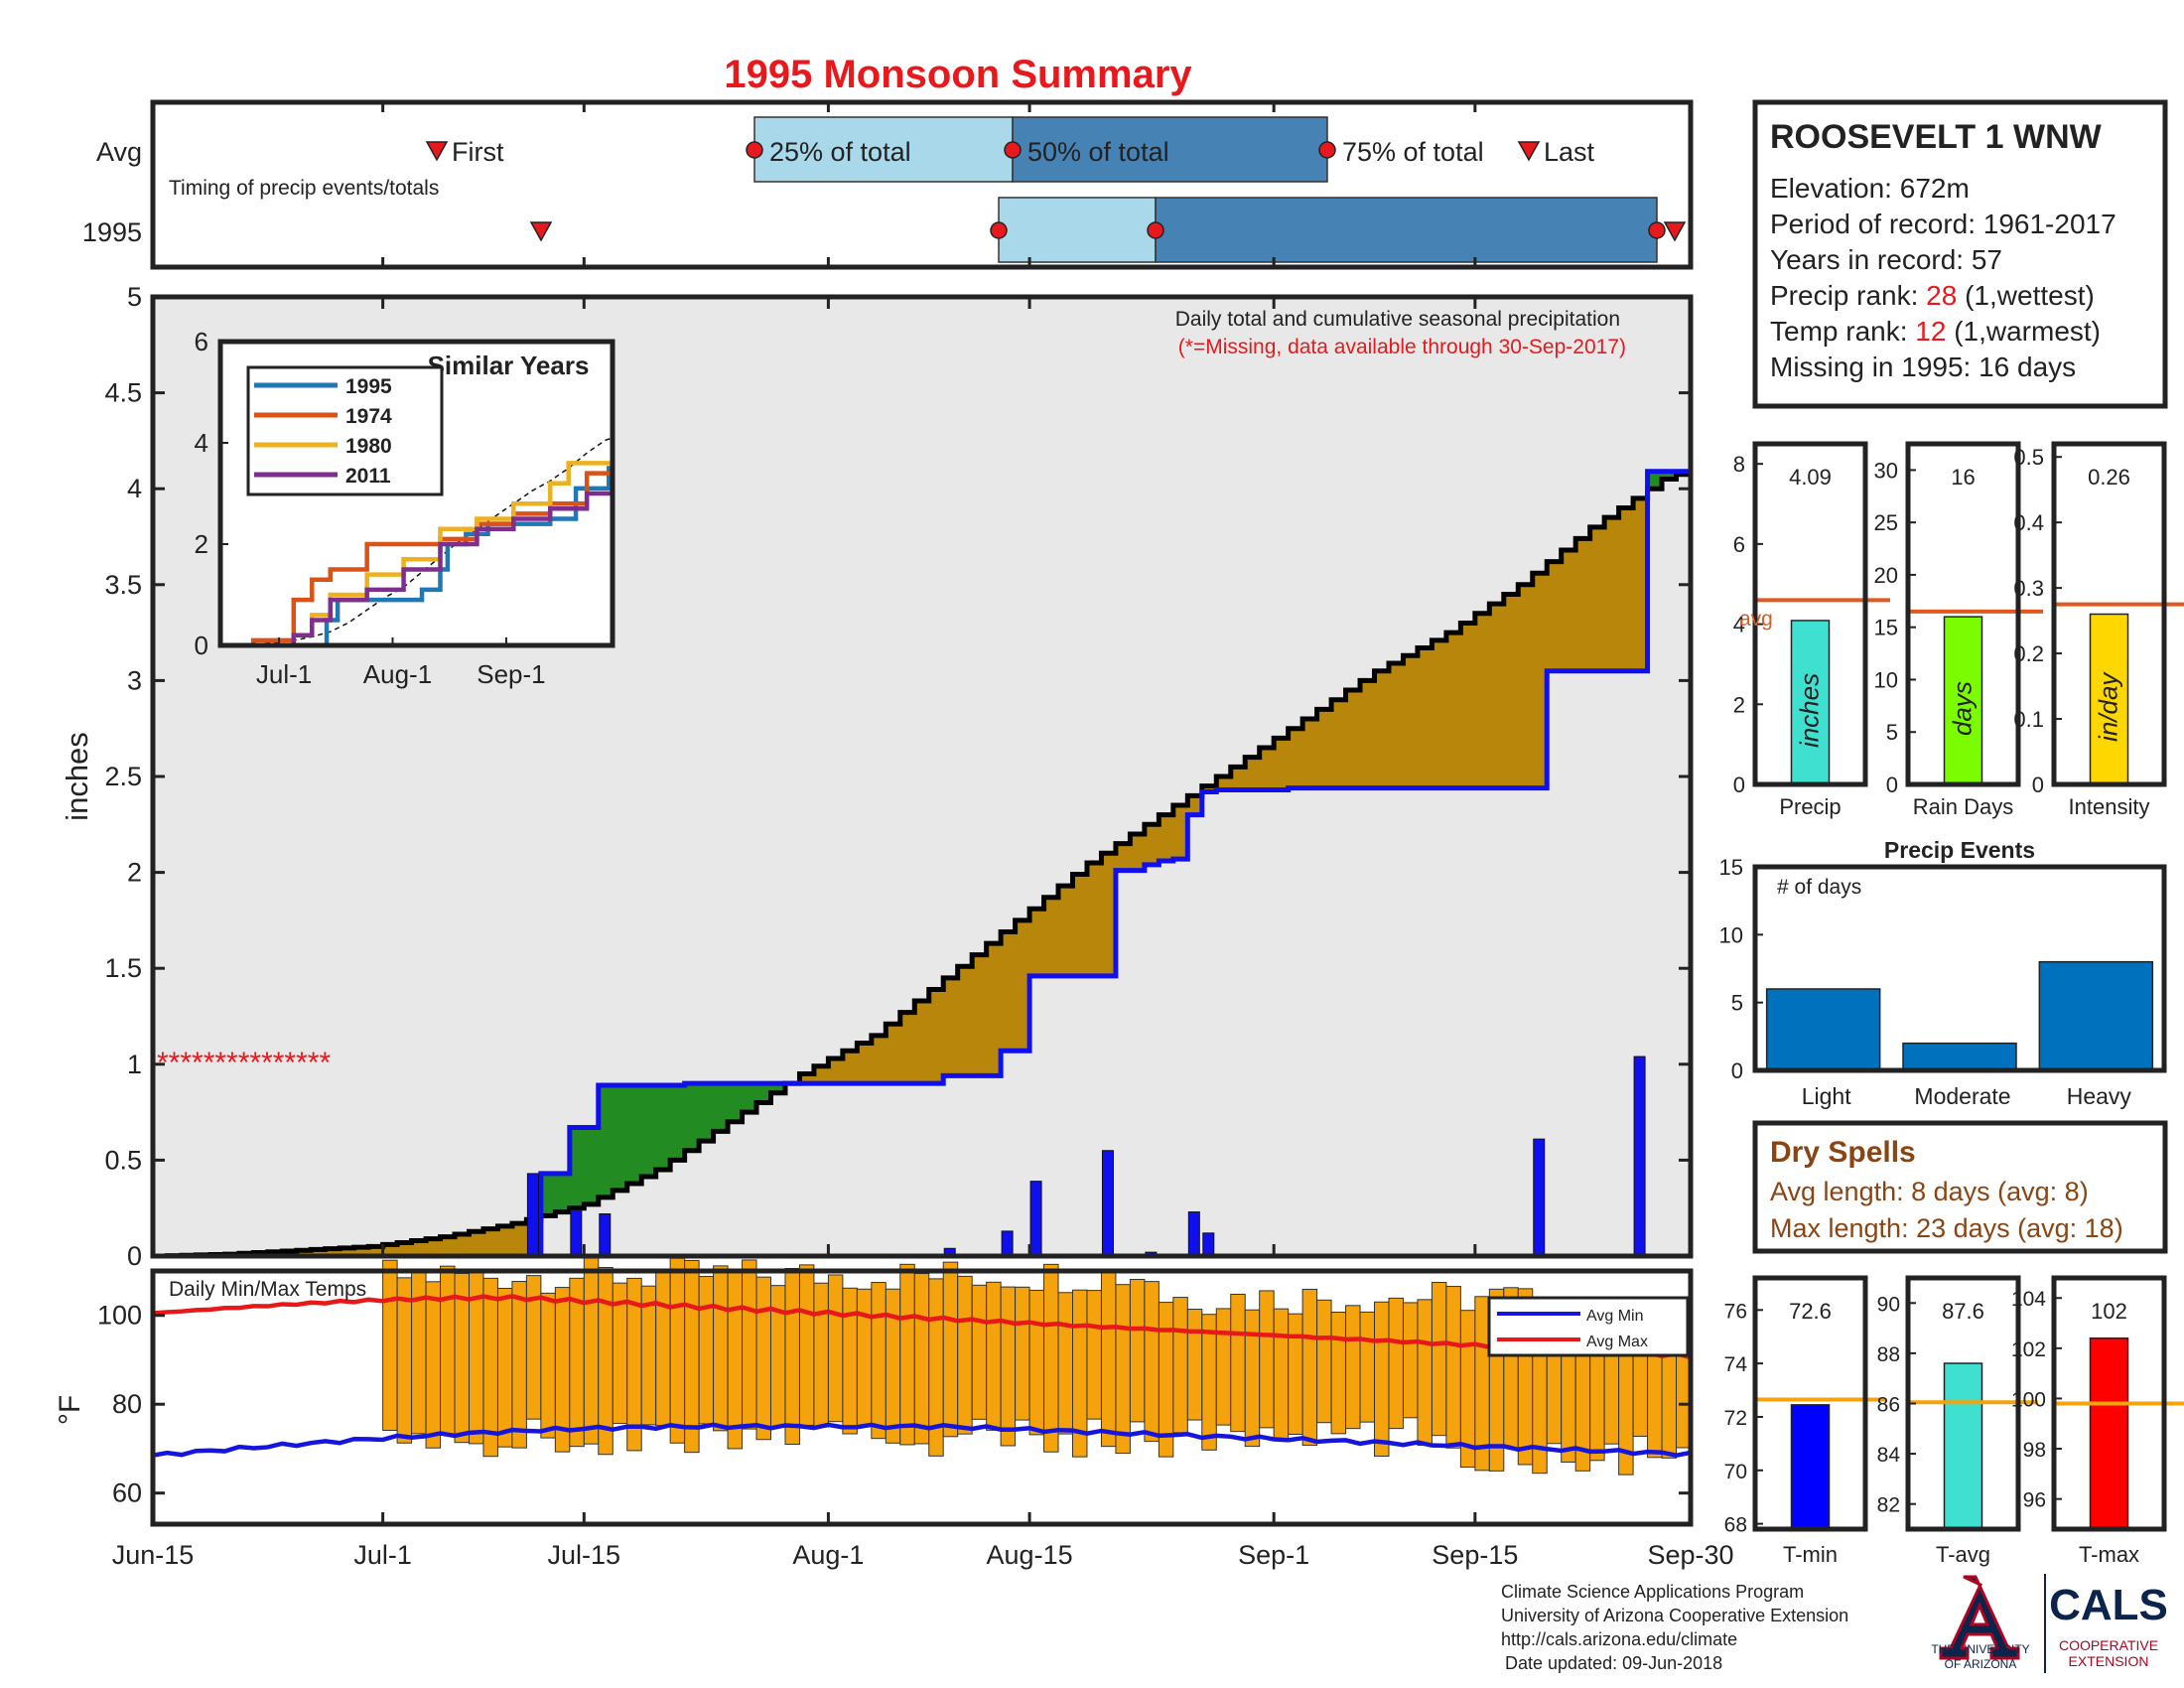 The image size is (2184, 1688). I want to click on station-precip-rank: Precip rank: 28 (1,wettest), so click(1932, 295).